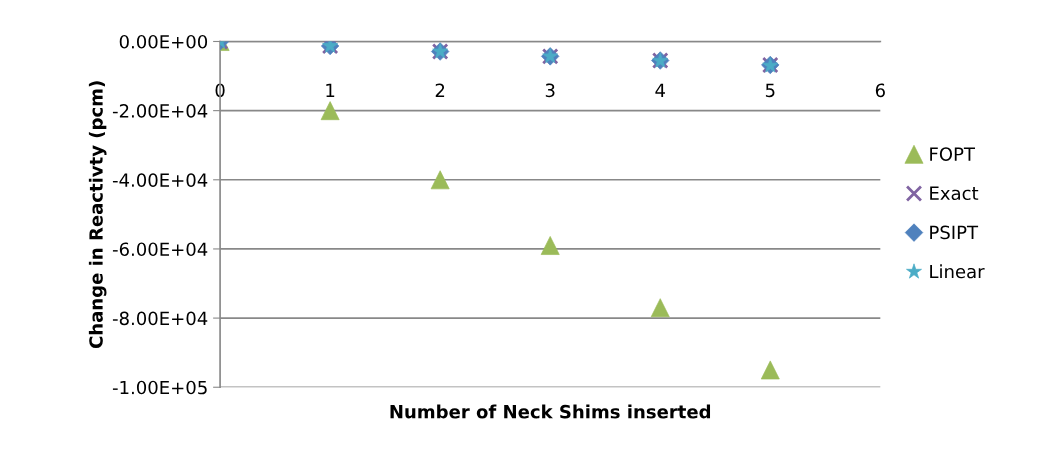 This screenshot has width=1048, height=461. I want to click on legend-label: Linear, so click(957, 271).